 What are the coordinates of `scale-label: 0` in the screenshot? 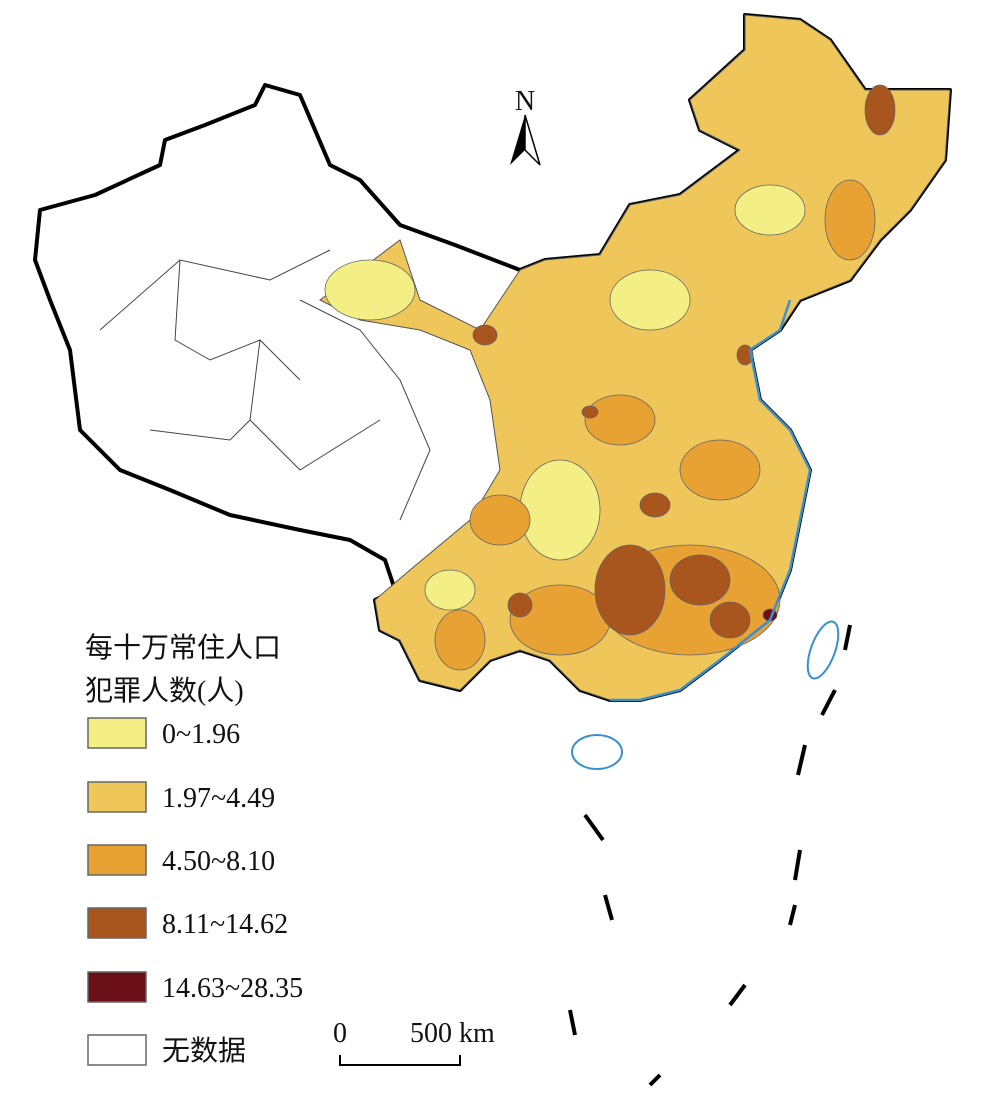 It's located at (340, 1033).